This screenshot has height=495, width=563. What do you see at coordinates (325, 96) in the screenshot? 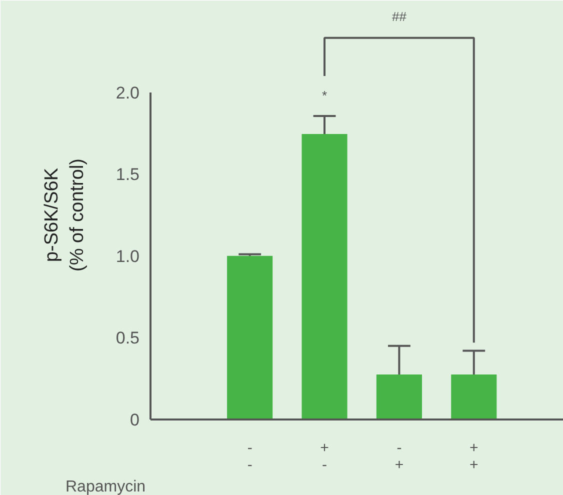
I see `annotation: *` at bounding box center [325, 96].